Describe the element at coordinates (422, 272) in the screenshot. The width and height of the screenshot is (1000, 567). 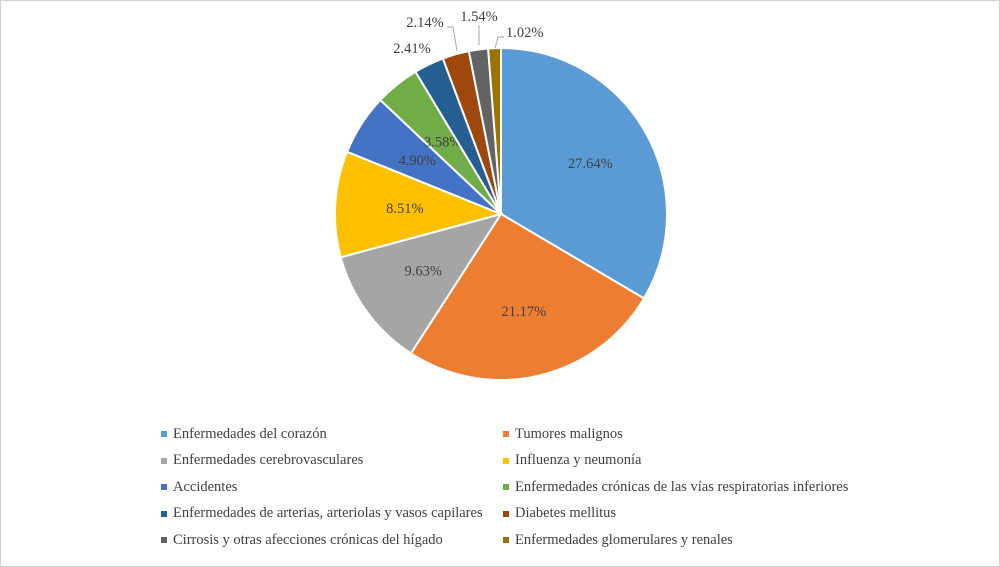
I see `data-label-enfermedades-cerebrovasculares: 9.63%` at that location.